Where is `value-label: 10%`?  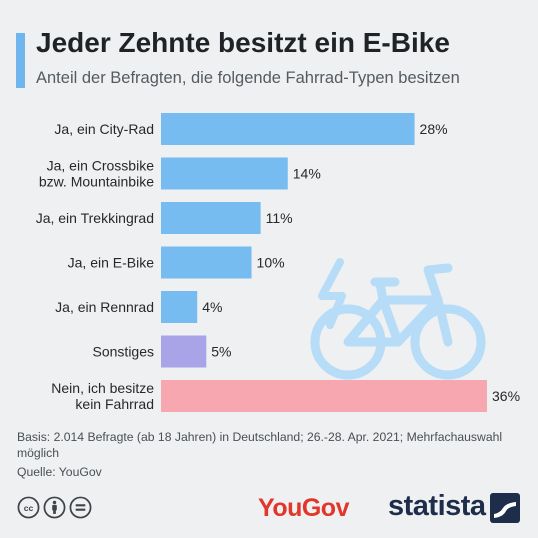 value-label: 10% is located at coordinates (271, 263).